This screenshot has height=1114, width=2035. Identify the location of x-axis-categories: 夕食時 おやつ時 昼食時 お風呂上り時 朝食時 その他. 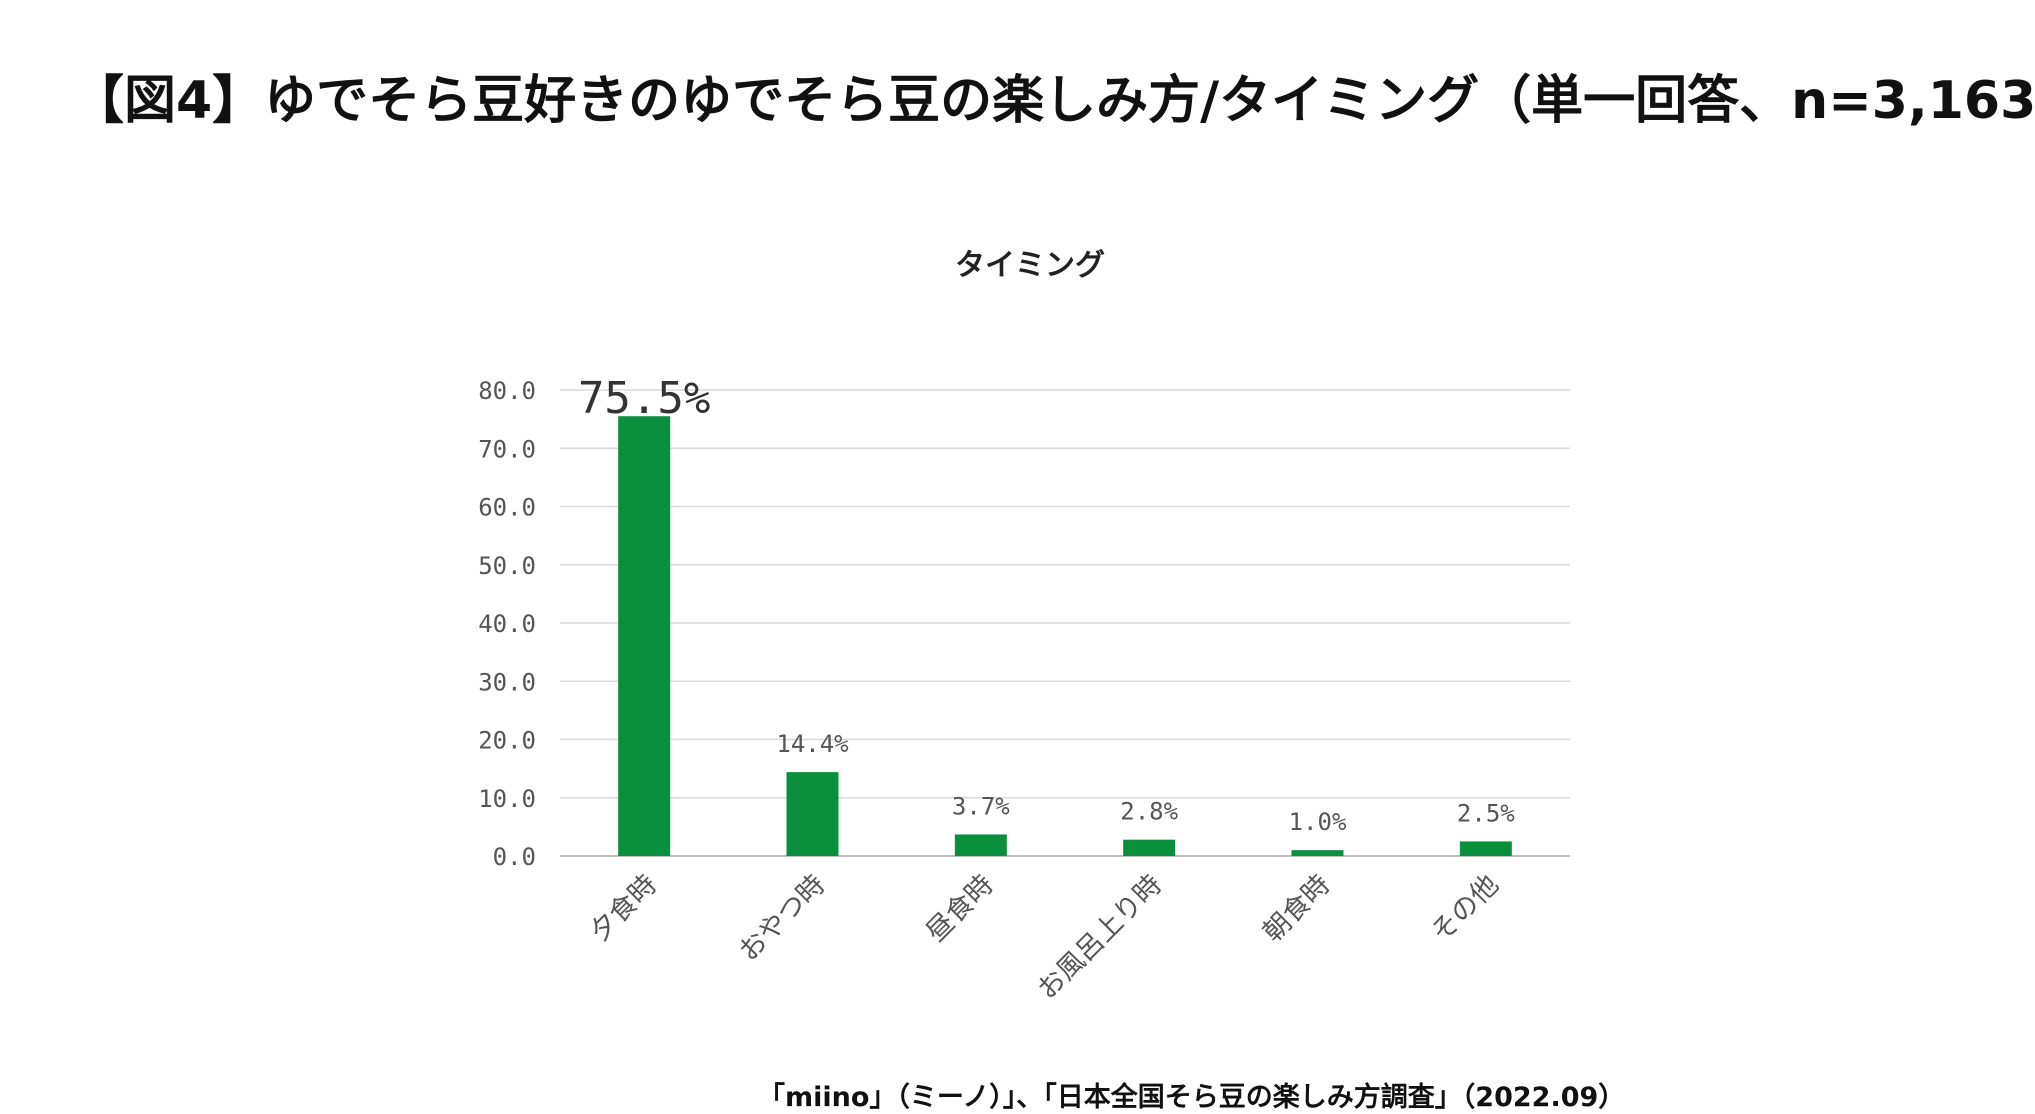
(1044, 937).